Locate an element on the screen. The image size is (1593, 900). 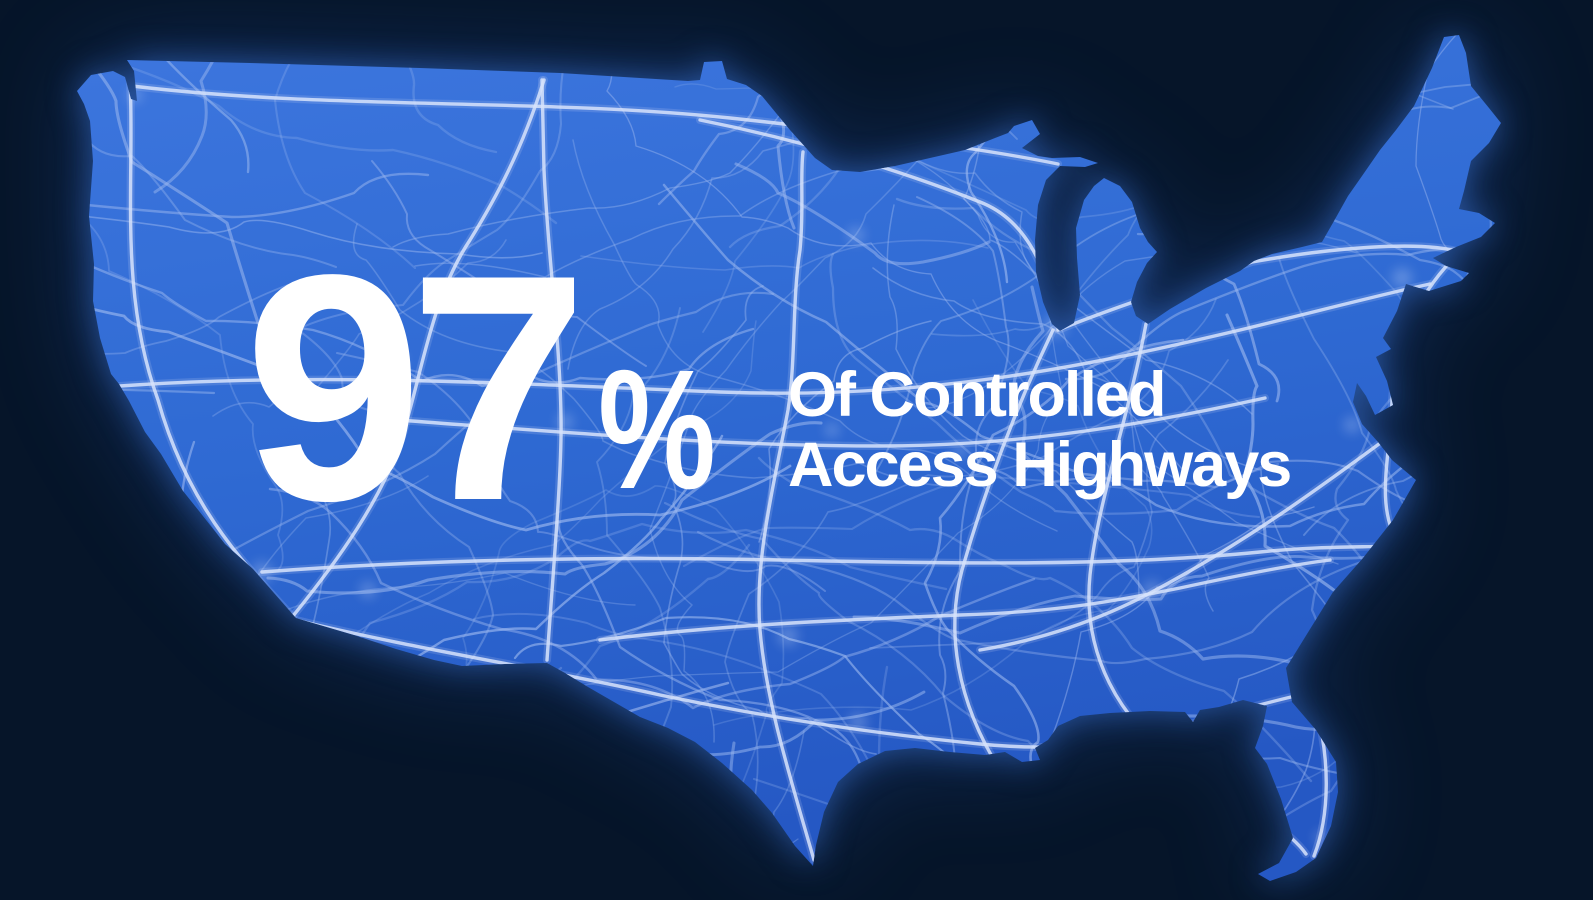
route-i35 is located at coordinates (786, 506).